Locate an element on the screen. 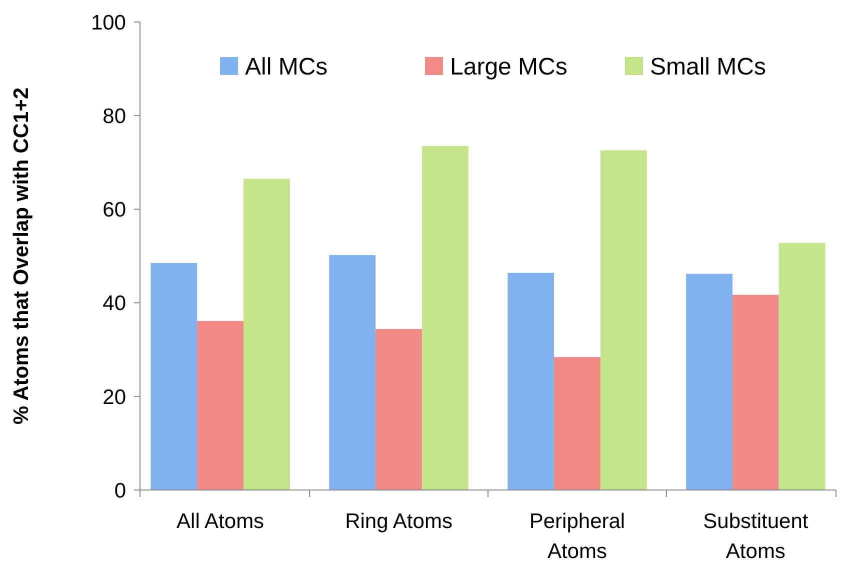  y-tick-label: 0 is located at coordinates (120, 490).